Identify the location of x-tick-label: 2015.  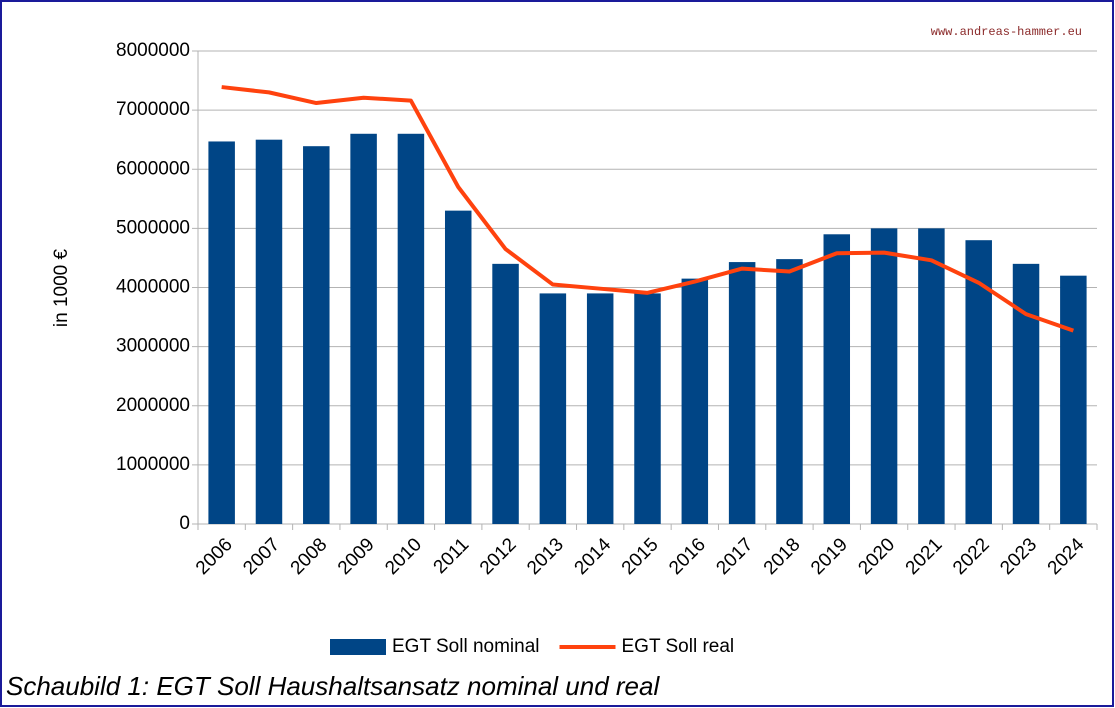
(640, 556).